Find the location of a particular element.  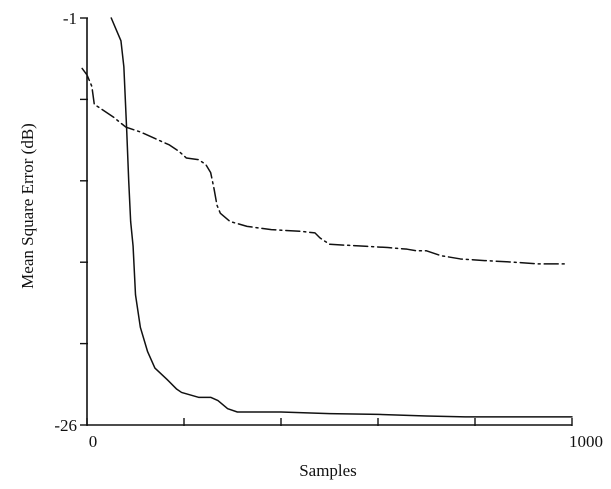

x-tick-label: 1000 is located at coordinates (586, 441).